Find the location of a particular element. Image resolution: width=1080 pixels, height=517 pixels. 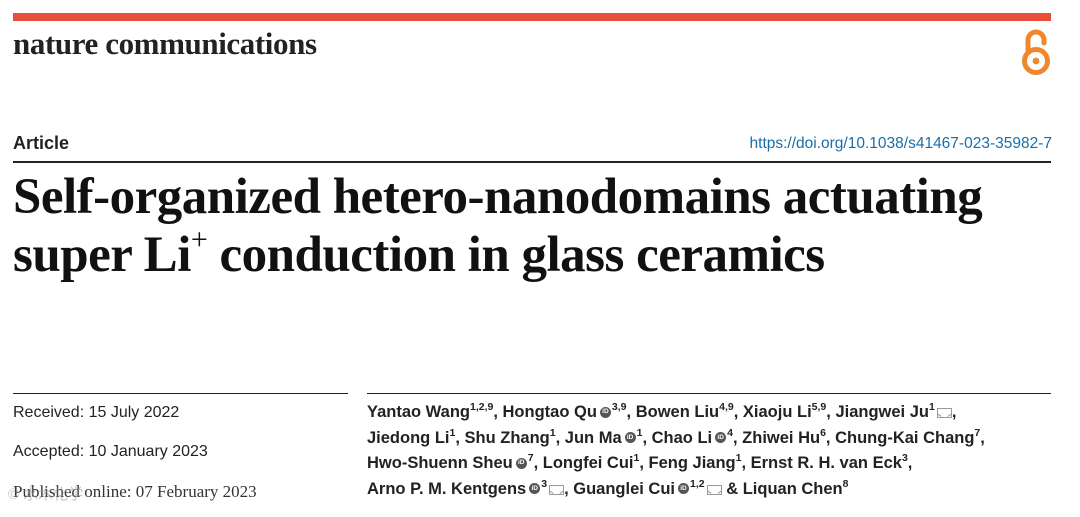

watermark: © 水木化学 is located at coordinates (46, 494).